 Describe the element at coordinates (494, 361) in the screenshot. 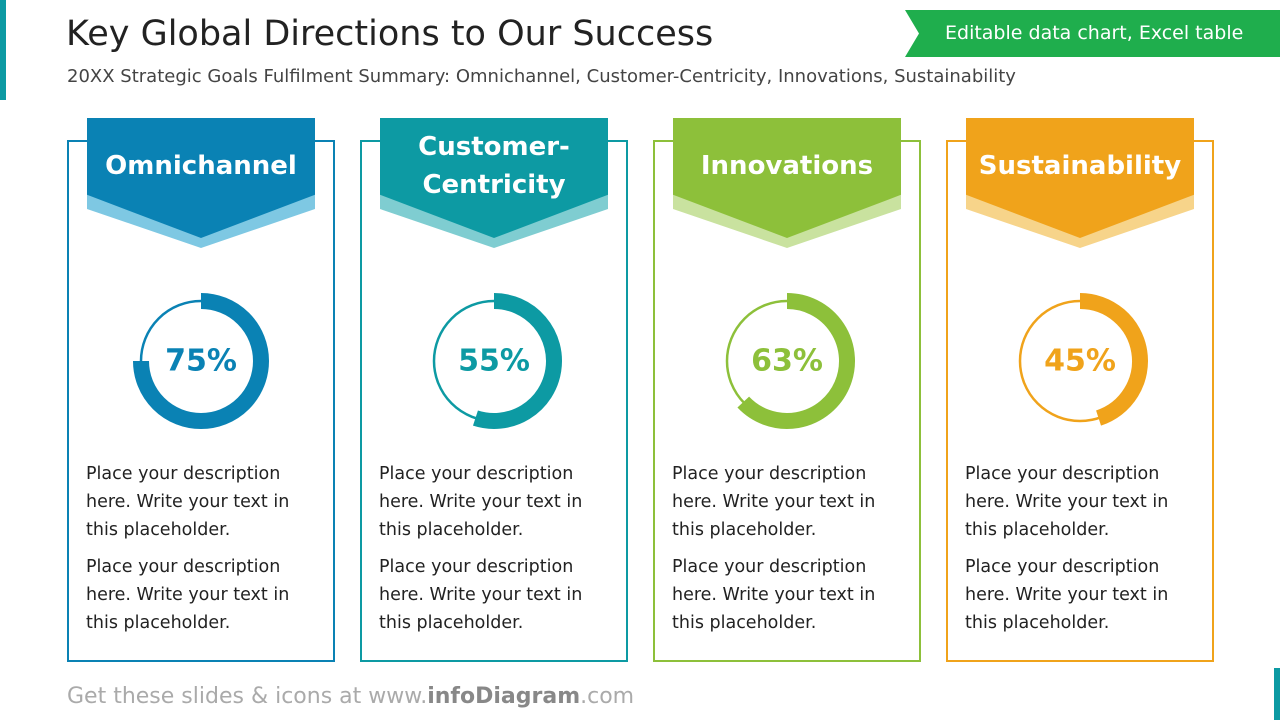

I see `donut-label: 55%` at that location.